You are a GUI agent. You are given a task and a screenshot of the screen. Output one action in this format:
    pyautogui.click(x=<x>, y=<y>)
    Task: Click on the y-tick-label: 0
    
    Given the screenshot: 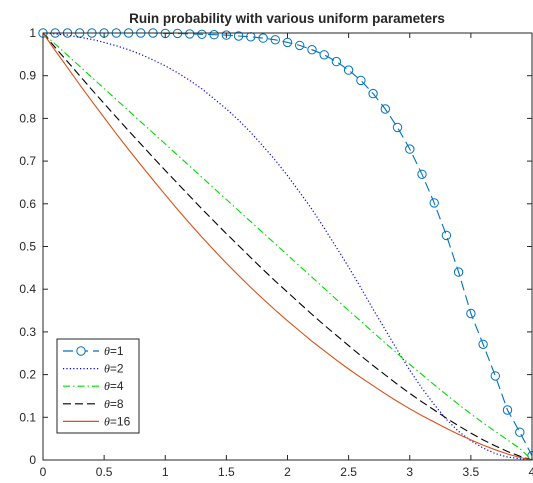 What is the action you would take?
    pyautogui.click(x=32, y=460)
    